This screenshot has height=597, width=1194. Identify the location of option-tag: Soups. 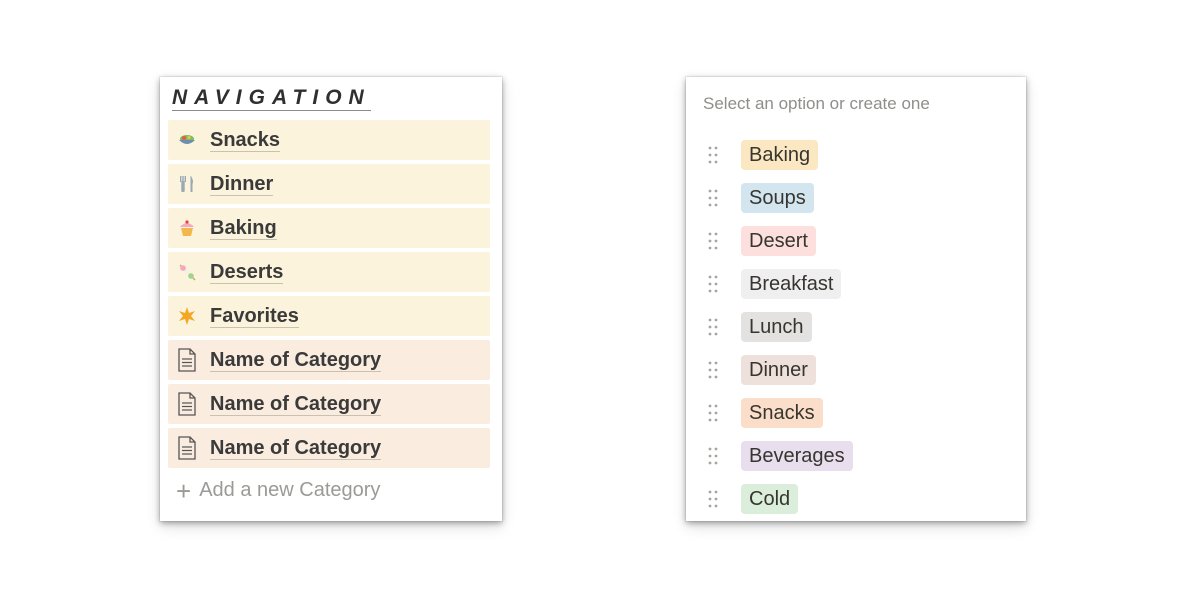
(777, 197).